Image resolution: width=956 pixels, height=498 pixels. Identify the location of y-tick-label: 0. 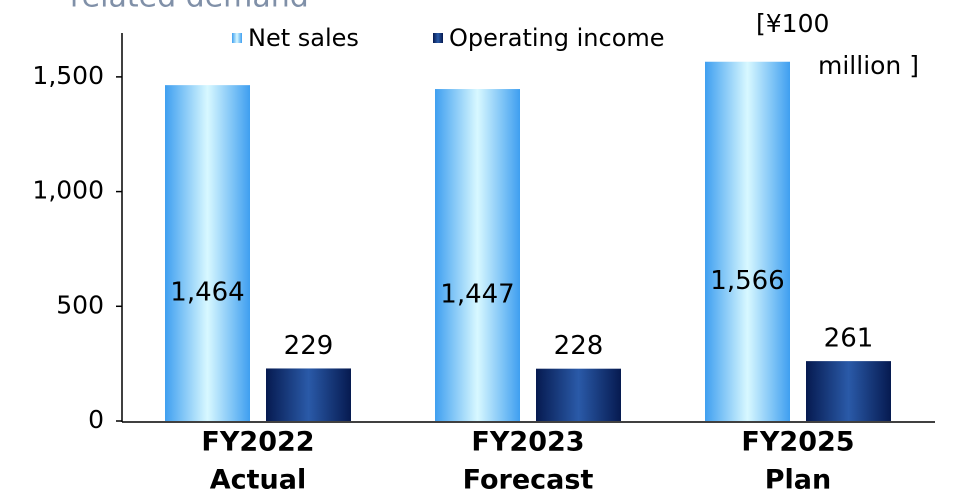
(96, 419).